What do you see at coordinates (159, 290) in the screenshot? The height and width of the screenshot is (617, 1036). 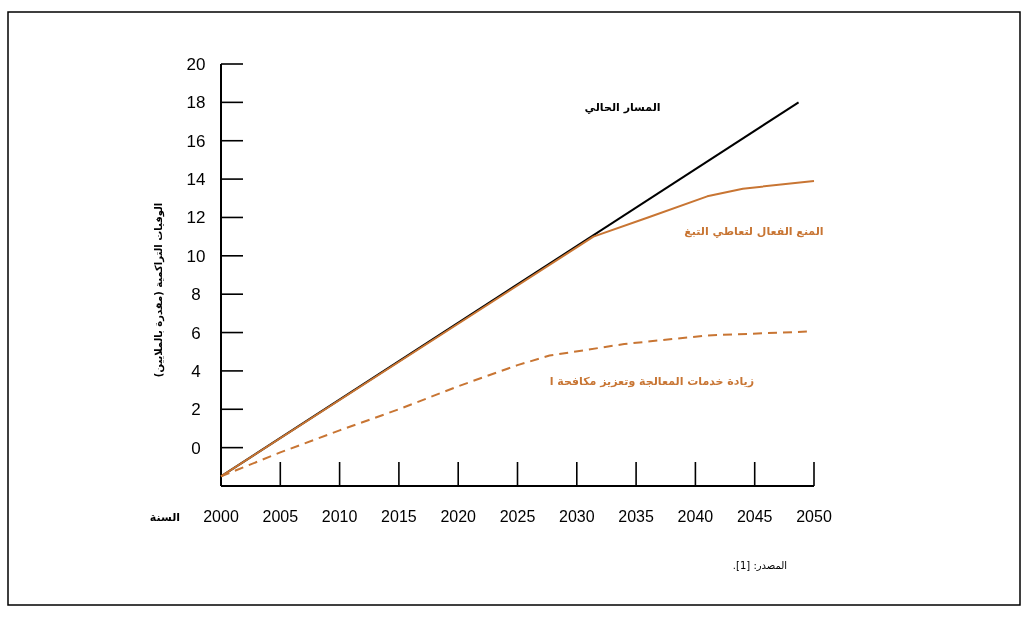 I see `y-axis-title: الوفيات التراكمية (مقدرة بالملايين)` at bounding box center [159, 290].